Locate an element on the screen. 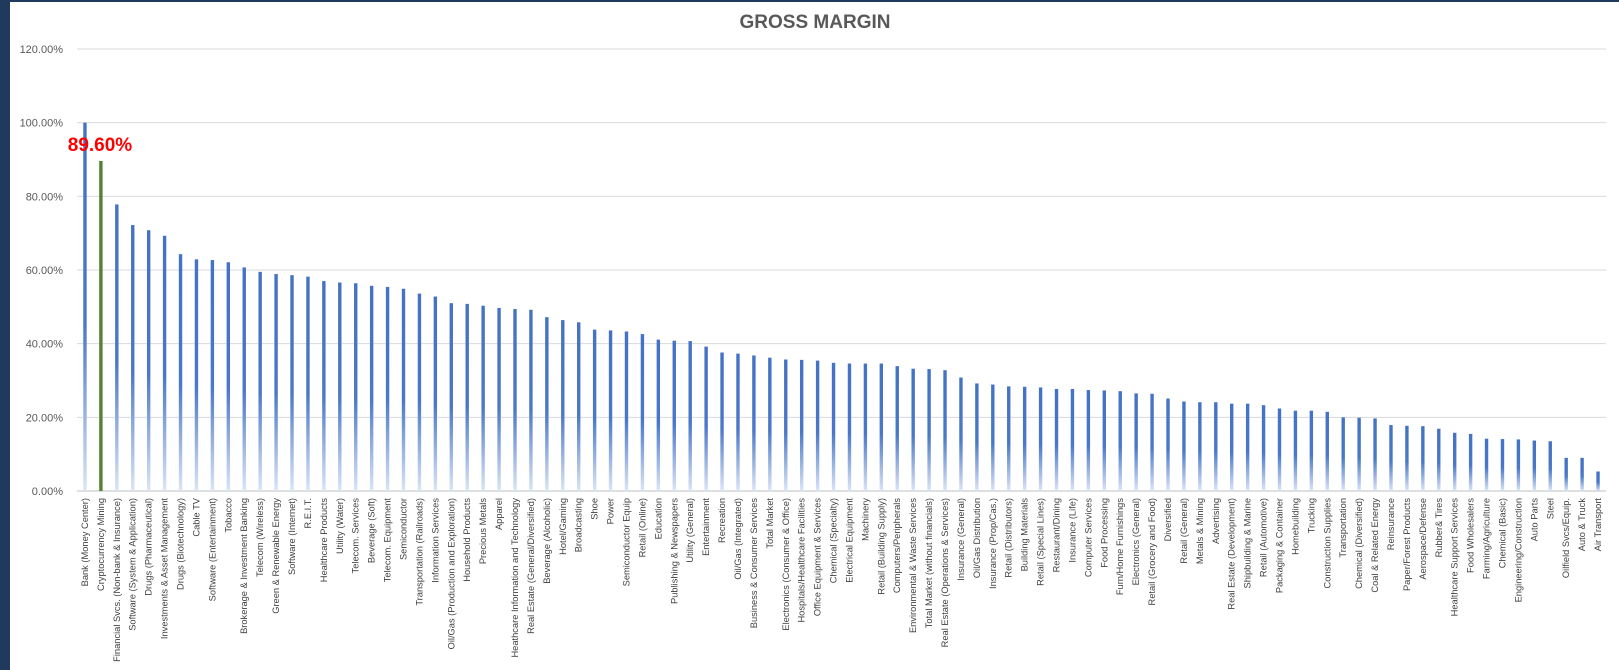 Image resolution: width=1619 pixels, height=670 pixels. x-tick-label: Advertising is located at coordinates (1216, 521).